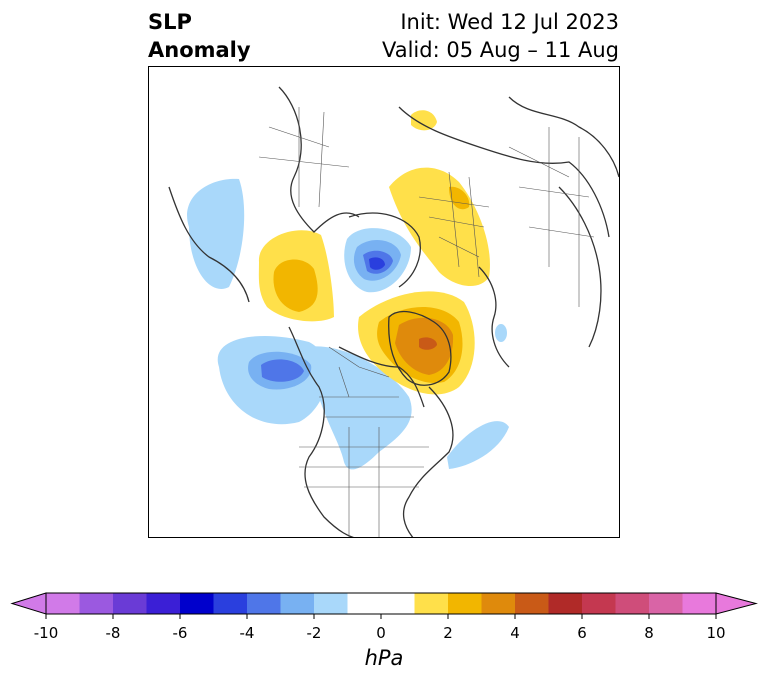  Describe the element at coordinates (509, 22) in the screenshot. I see `init-date: Init: Wed 12 Jul 2023` at that location.